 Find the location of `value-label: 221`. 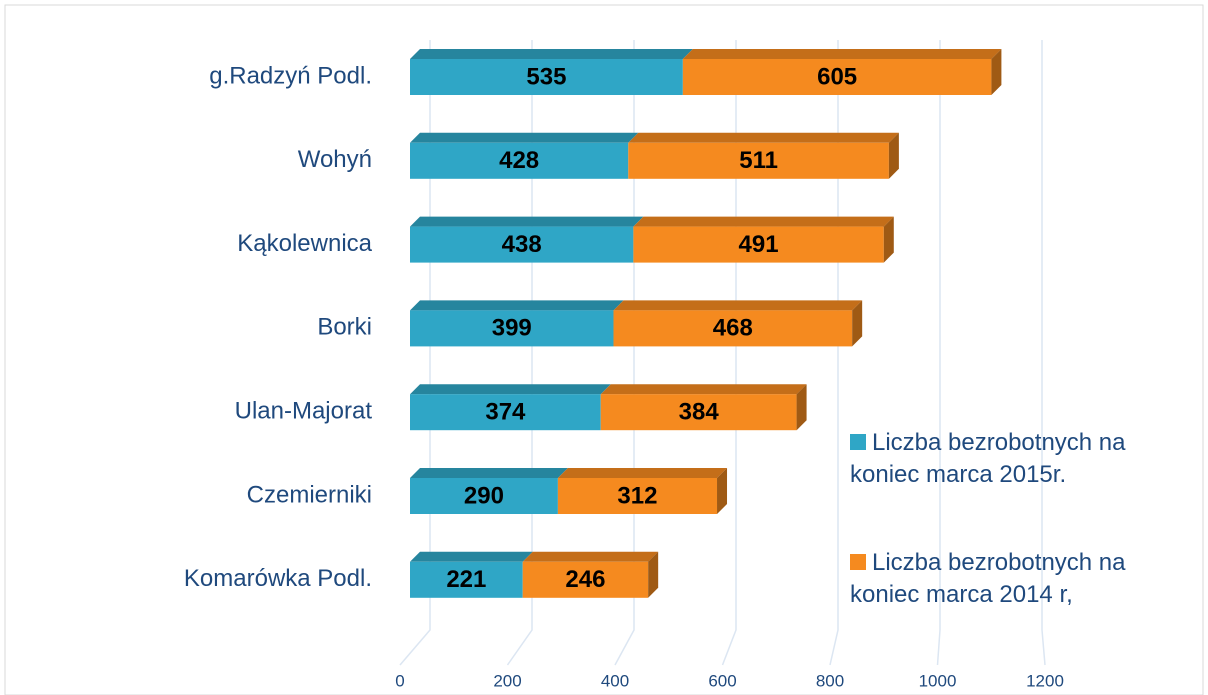

value-label: 221 is located at coordinates (466, 579).